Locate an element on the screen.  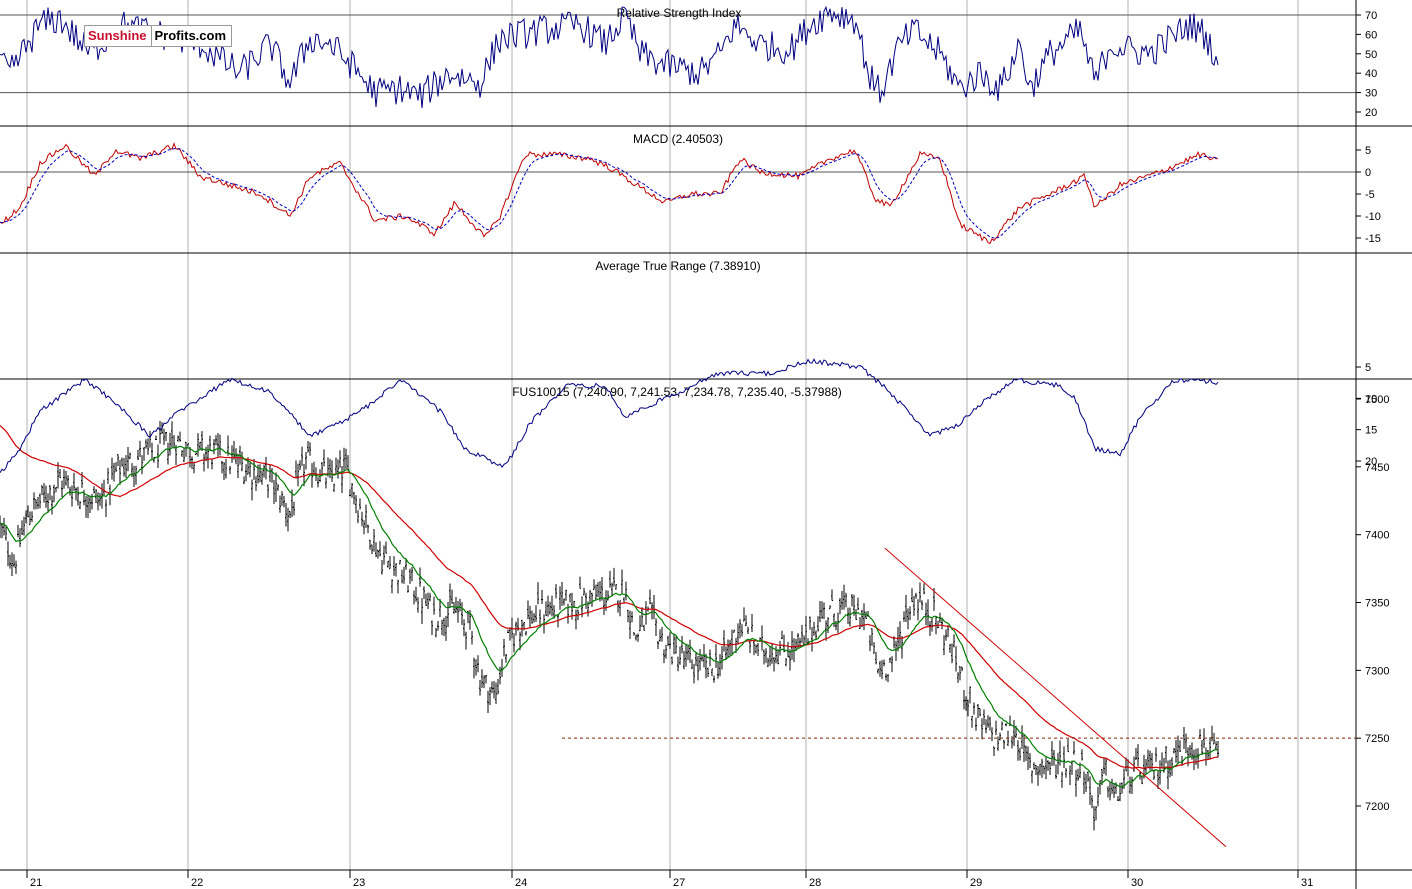
atr-panel: Average True Range (7.38910) is located at coordinates (677, 266).